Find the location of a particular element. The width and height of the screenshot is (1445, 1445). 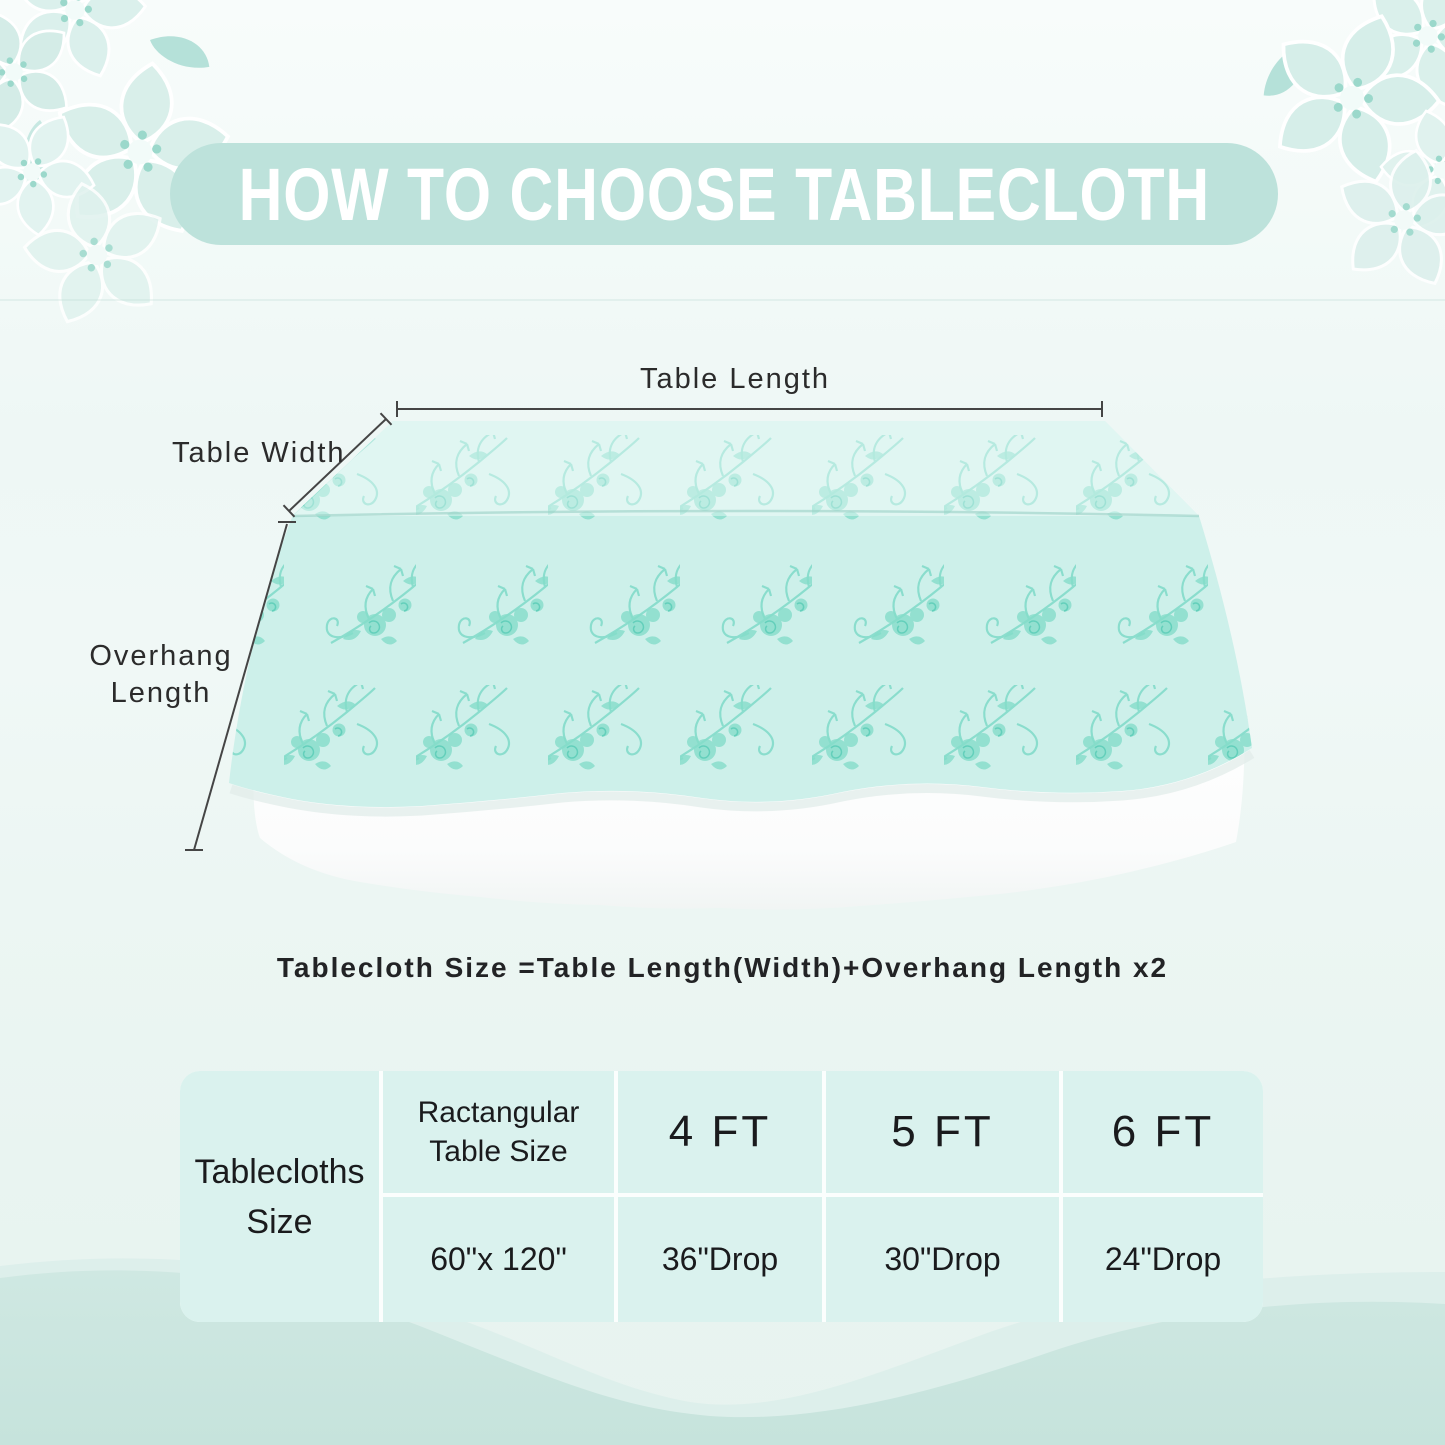

table-length-label: Table Length is located at coordinates (735, 379).